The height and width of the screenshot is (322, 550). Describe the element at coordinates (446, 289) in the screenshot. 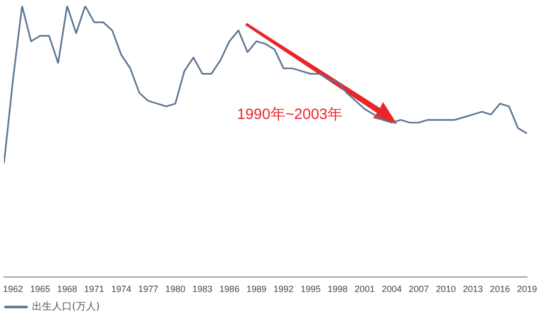

I see `x-tick-label: 2010` at that location.